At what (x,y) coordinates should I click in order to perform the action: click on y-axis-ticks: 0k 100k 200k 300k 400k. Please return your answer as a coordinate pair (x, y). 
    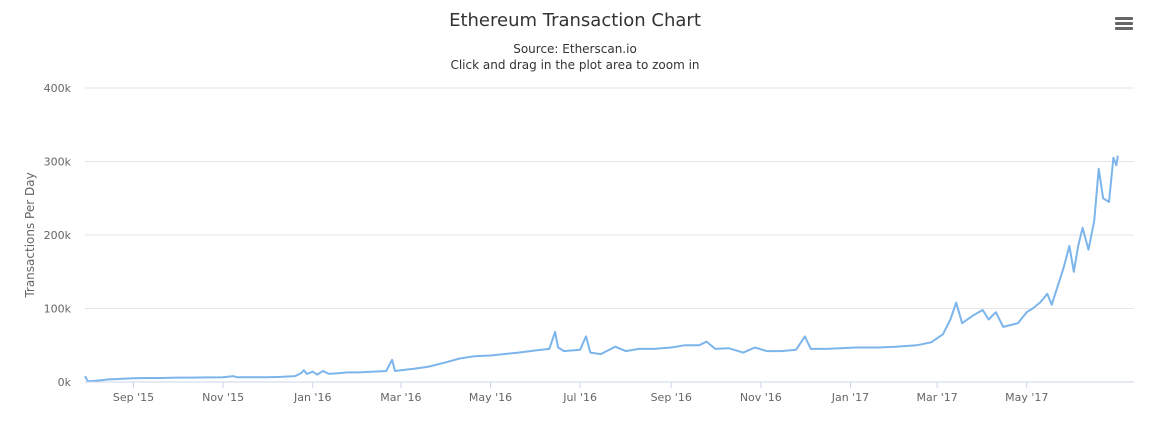
    Looking at the image, I should click on (58, 235).